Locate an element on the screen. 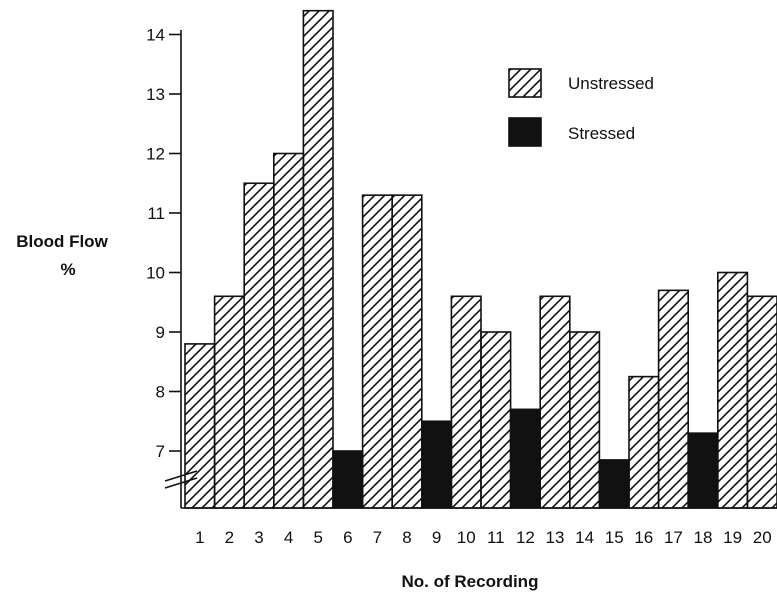 The image size is (777, 598). x-tick-label: 17 is located at coordinates (673, 537).